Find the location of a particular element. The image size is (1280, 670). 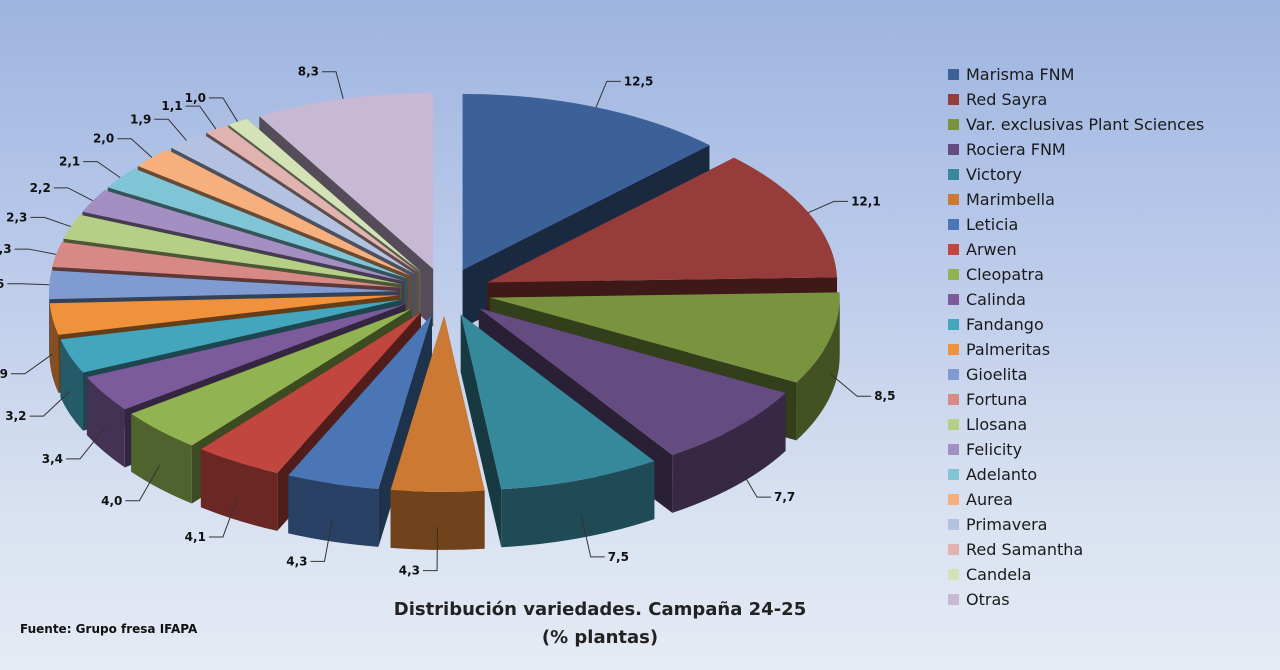

legend-label: Red Samantha is located at coordinates (1025, 549).